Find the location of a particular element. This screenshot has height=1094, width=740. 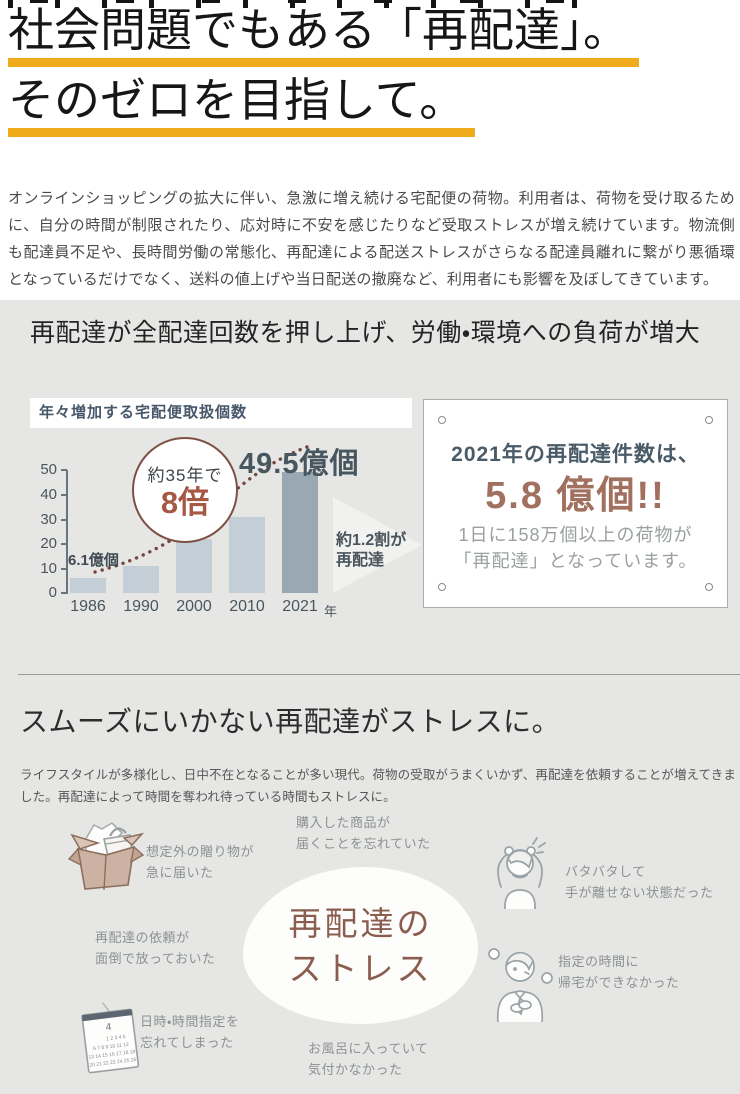

x-tick-label: 2021 is located at coordinates (300, 606).